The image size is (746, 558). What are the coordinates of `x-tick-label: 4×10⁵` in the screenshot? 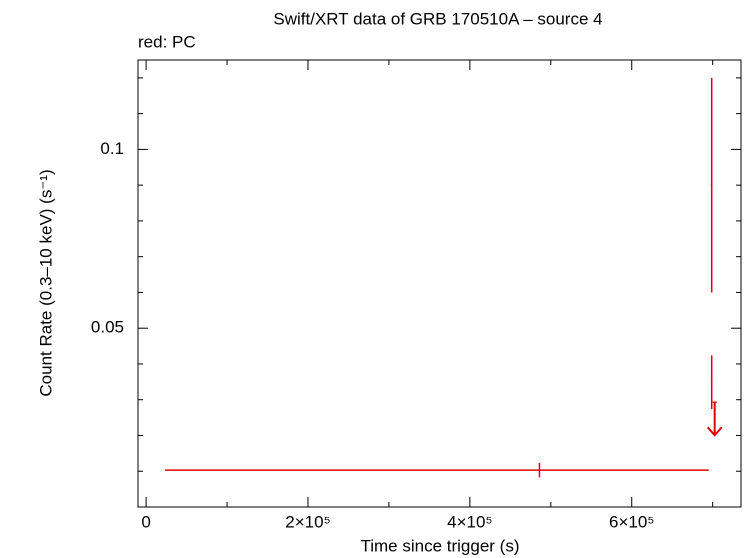 It's located at (469, 521).